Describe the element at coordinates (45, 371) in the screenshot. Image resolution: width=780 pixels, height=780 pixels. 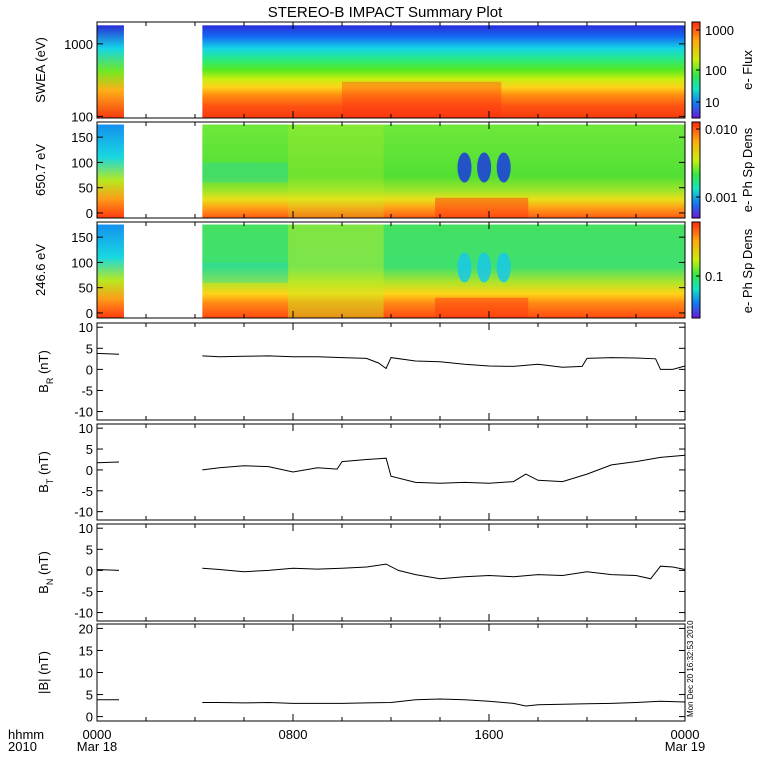
I see `y-axis-label: BR (nT)` at that location.